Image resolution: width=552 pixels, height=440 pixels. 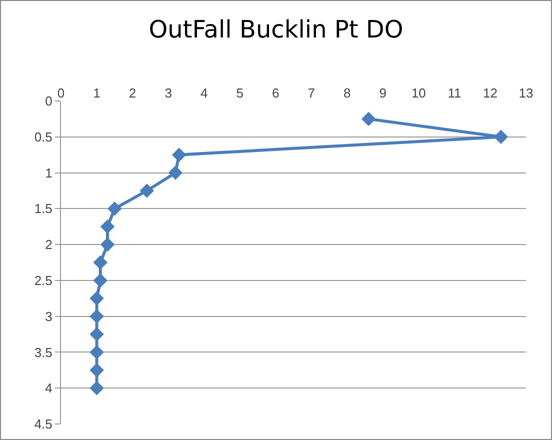 What do you see at coordinates (204, 92) in the screenshot?
I see `x-tick-label: 4` at bounding box center [204, 92].